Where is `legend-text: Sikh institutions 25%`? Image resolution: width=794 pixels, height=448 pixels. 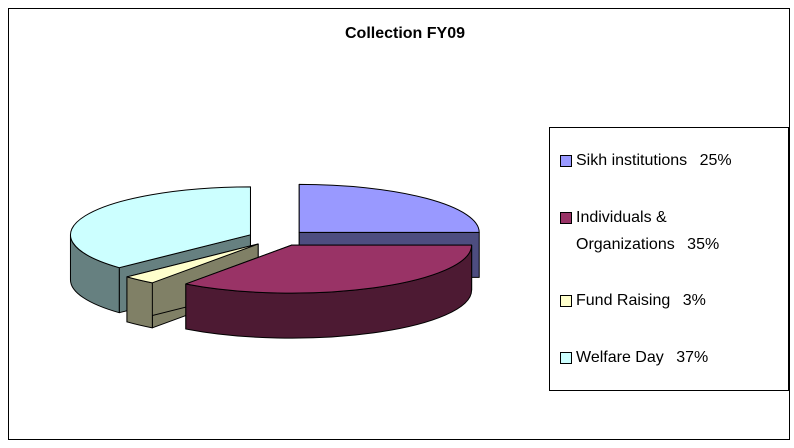 legend-text: Sikh institutions 25% is located at coordinates (671, 160).